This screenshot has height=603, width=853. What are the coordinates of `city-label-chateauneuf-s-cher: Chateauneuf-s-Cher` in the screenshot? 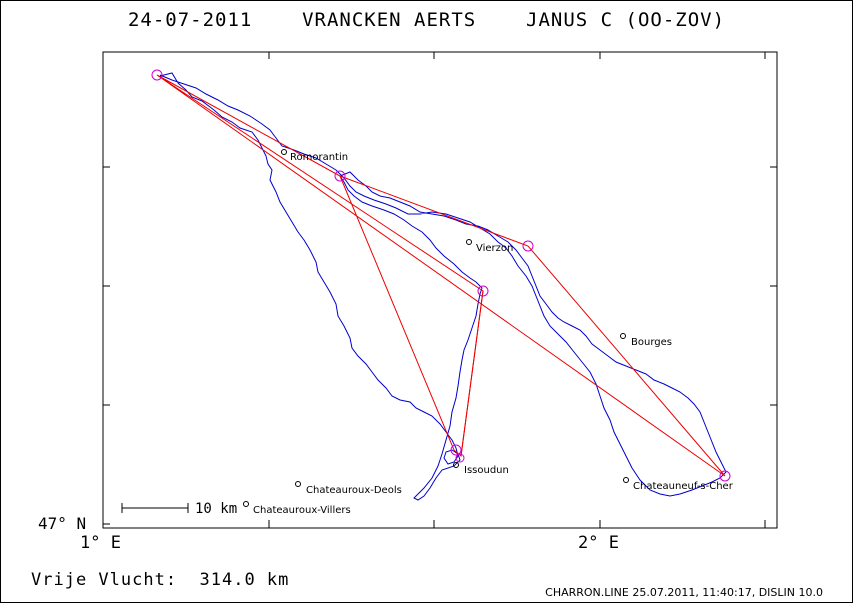 It's located at (683, 486).